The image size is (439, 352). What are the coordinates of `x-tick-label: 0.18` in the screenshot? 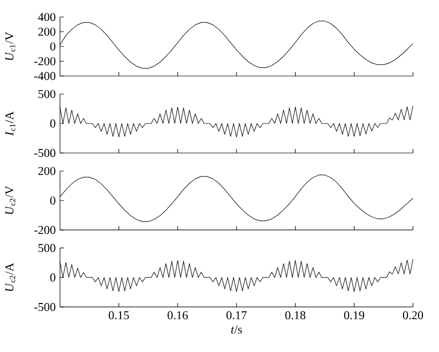 It's located at (295, 315).